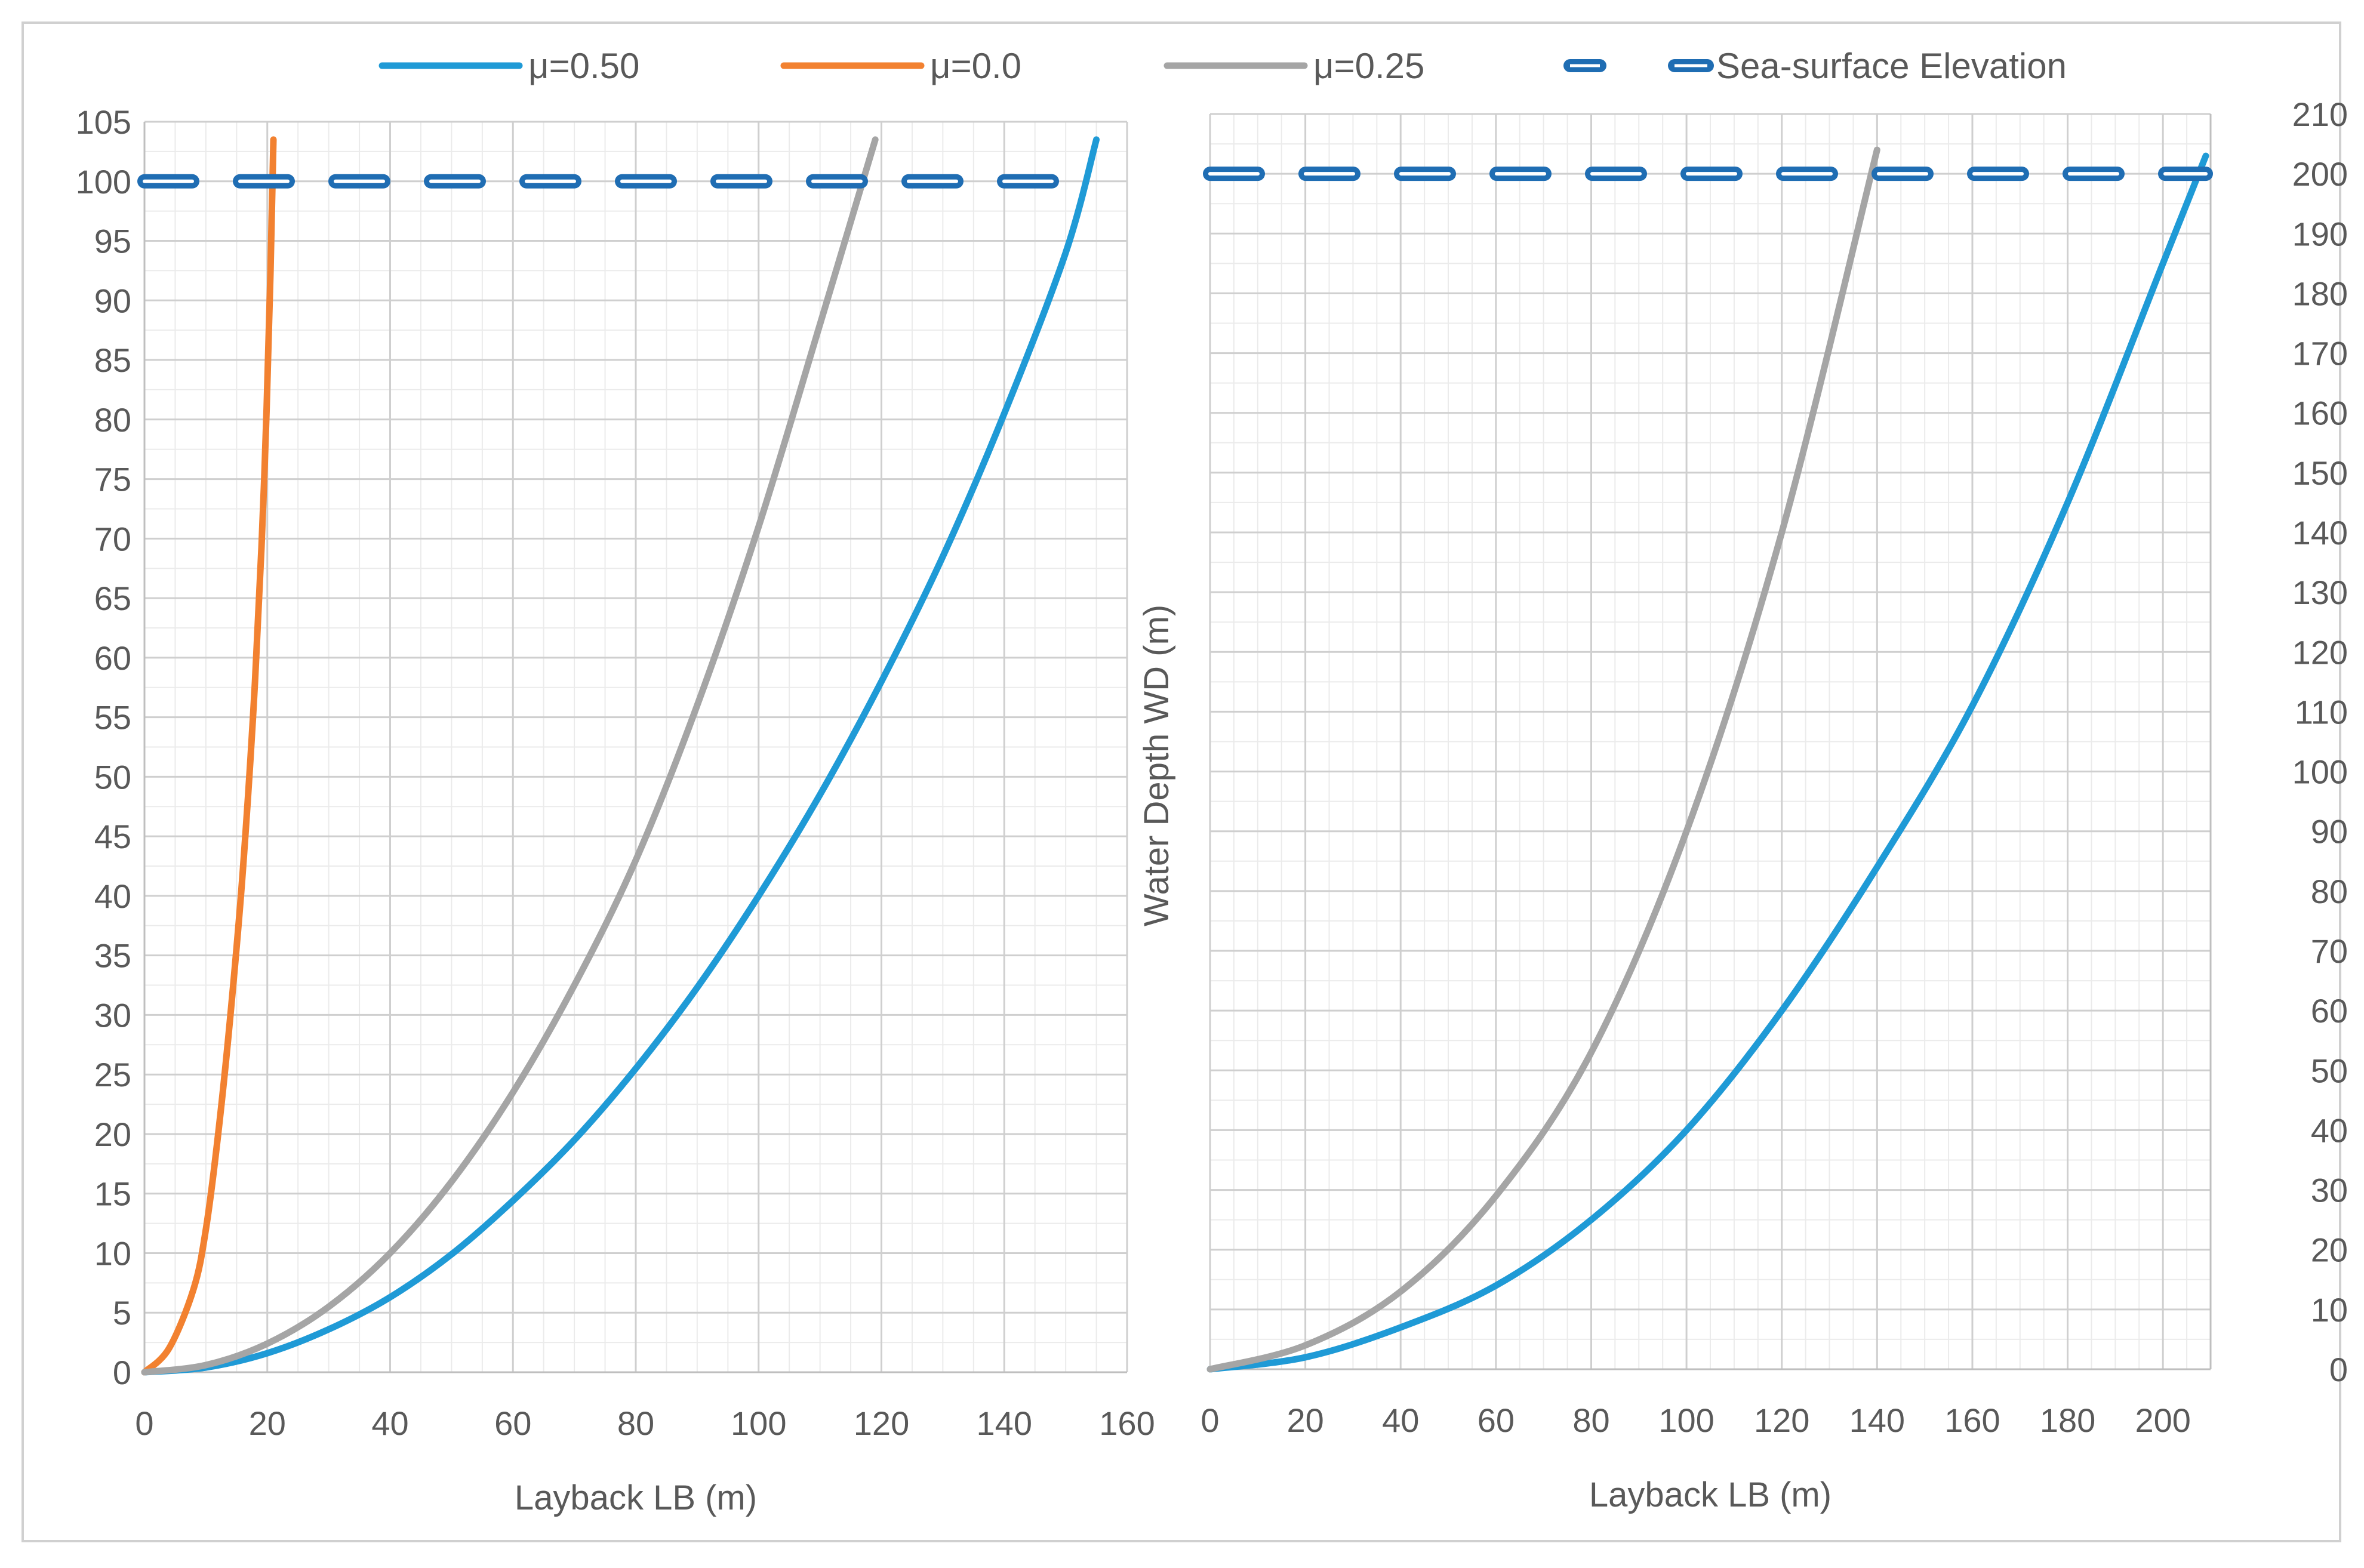 This screenshot has height=1568, width=2364. Describe the element at coordinates (112, 836) in the screenshot. I see `y-tick-label: 45` at that location.